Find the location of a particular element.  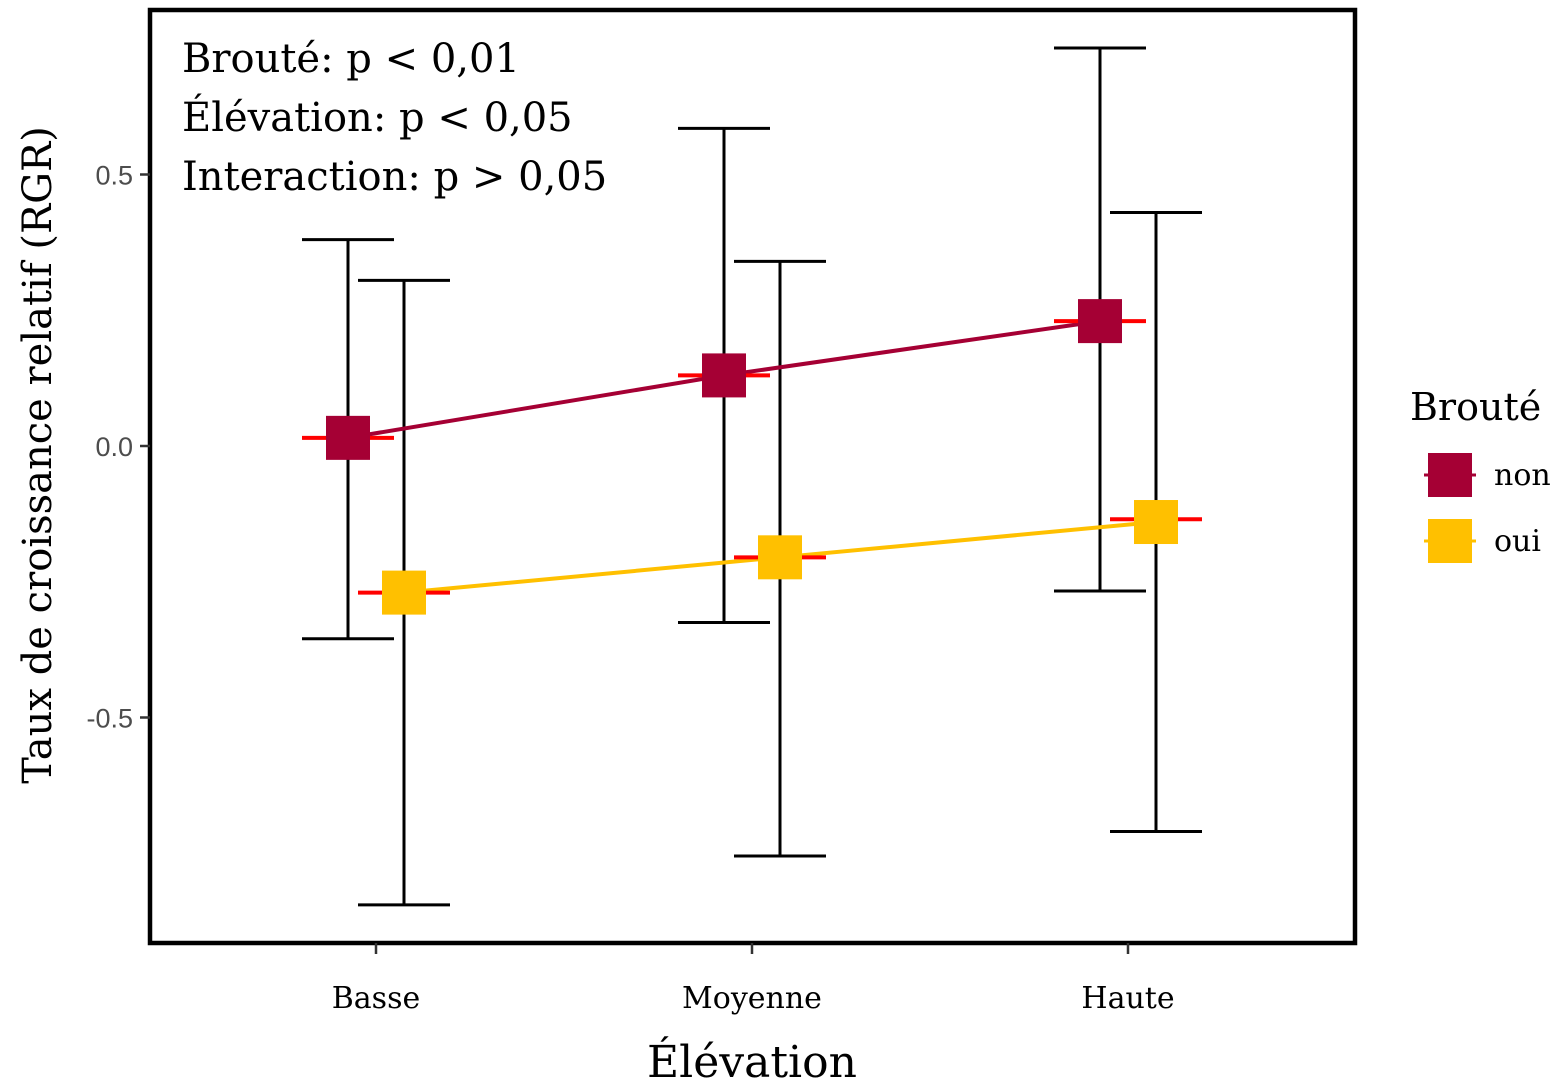

y-axis-title: Taux de croissance relatif (RGR) is located at coordinates (38, 455).